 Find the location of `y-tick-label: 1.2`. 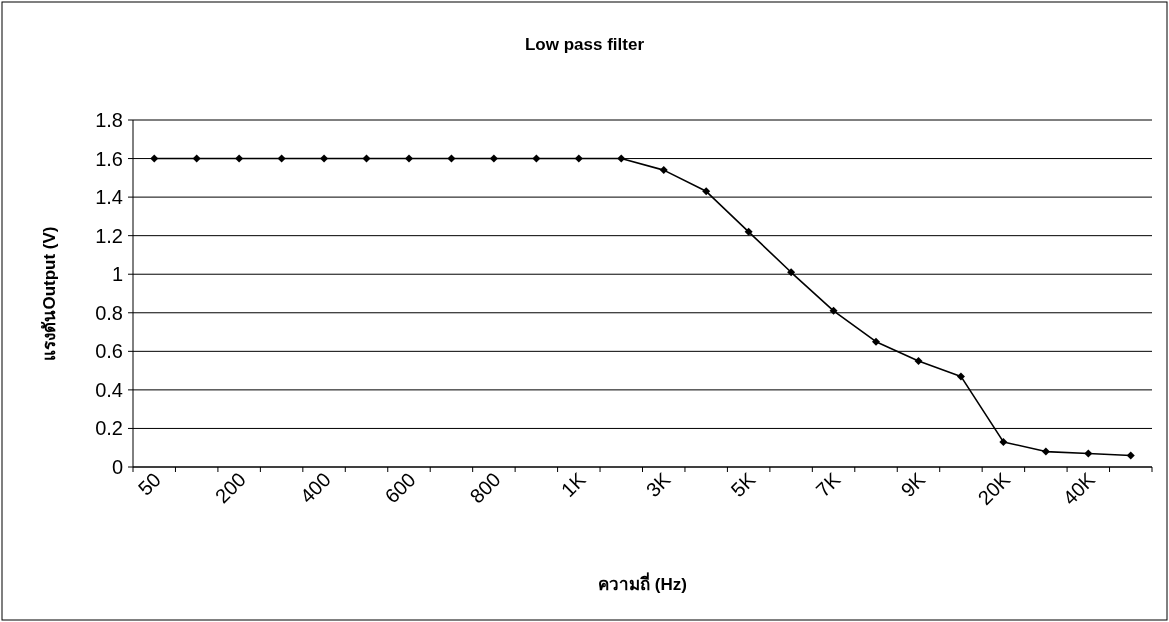

y-tick-label: 1.2 is located at coordinates (109, 235).